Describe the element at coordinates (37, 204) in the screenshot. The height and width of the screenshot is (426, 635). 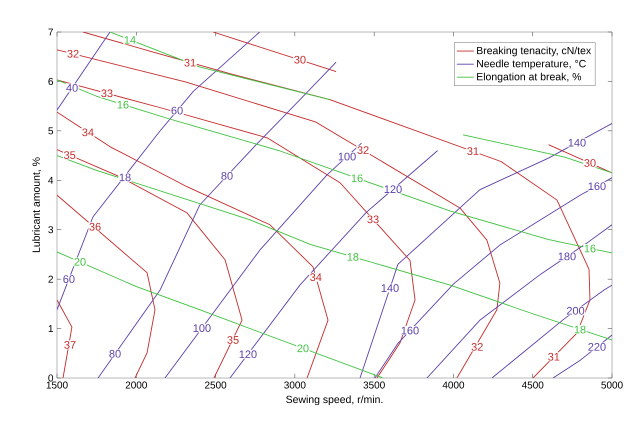
I see `y-axis-title: Lubricant amount, %` at that location.